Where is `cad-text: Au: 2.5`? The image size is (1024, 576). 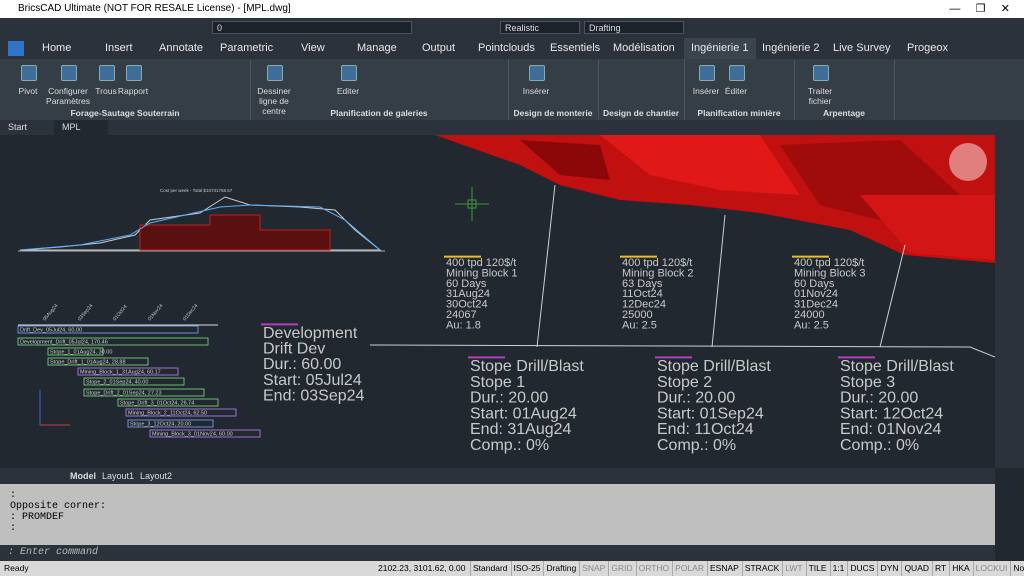 cad-text: Au: 2.5 is located at coordinates (811, 325).